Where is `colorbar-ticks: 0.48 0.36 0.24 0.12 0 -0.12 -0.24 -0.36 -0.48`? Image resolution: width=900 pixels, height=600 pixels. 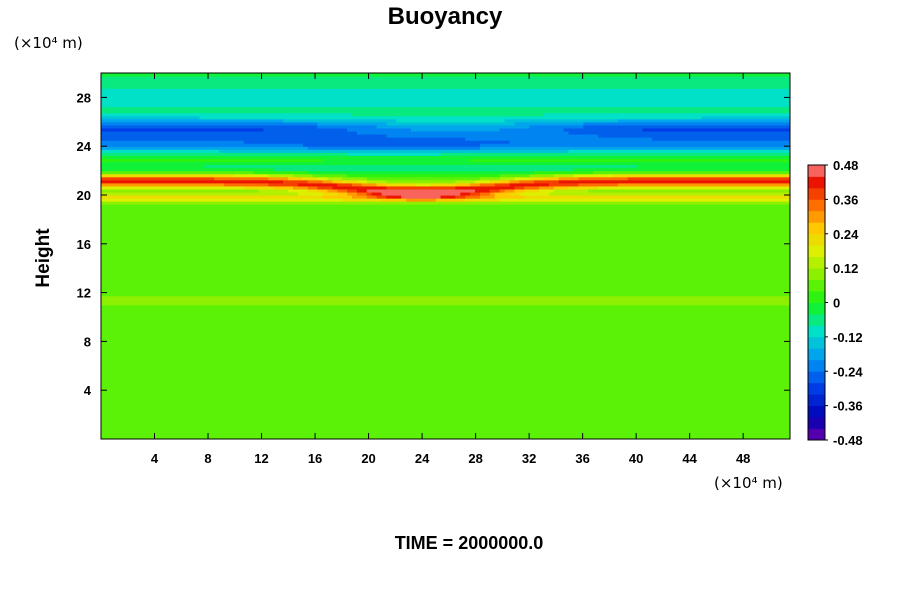 colorbar-ticks: 0.48 0.36 0.24 0.12 0 -0.12 -0.24 -0.36 -0.48 is located at coordinates (844, 303).